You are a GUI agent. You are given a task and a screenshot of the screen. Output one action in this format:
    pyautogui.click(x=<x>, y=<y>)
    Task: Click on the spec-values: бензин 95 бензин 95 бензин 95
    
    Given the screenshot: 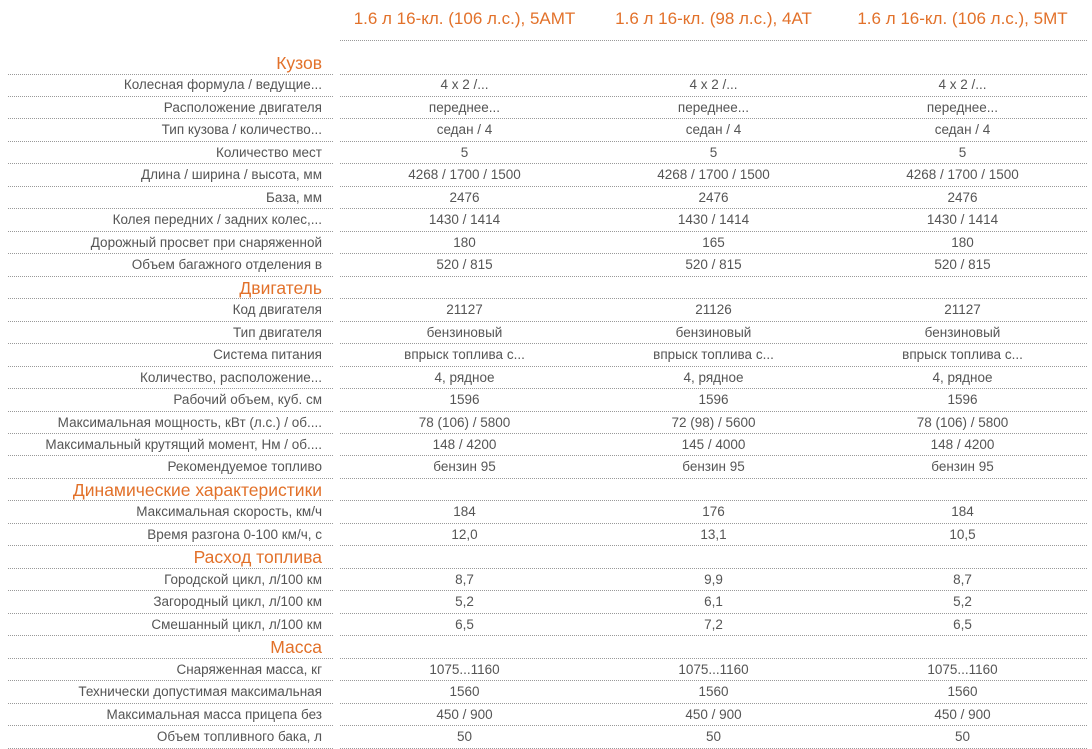 What is the action you would take?
    pyautogui.click(x=713, y=467)
    